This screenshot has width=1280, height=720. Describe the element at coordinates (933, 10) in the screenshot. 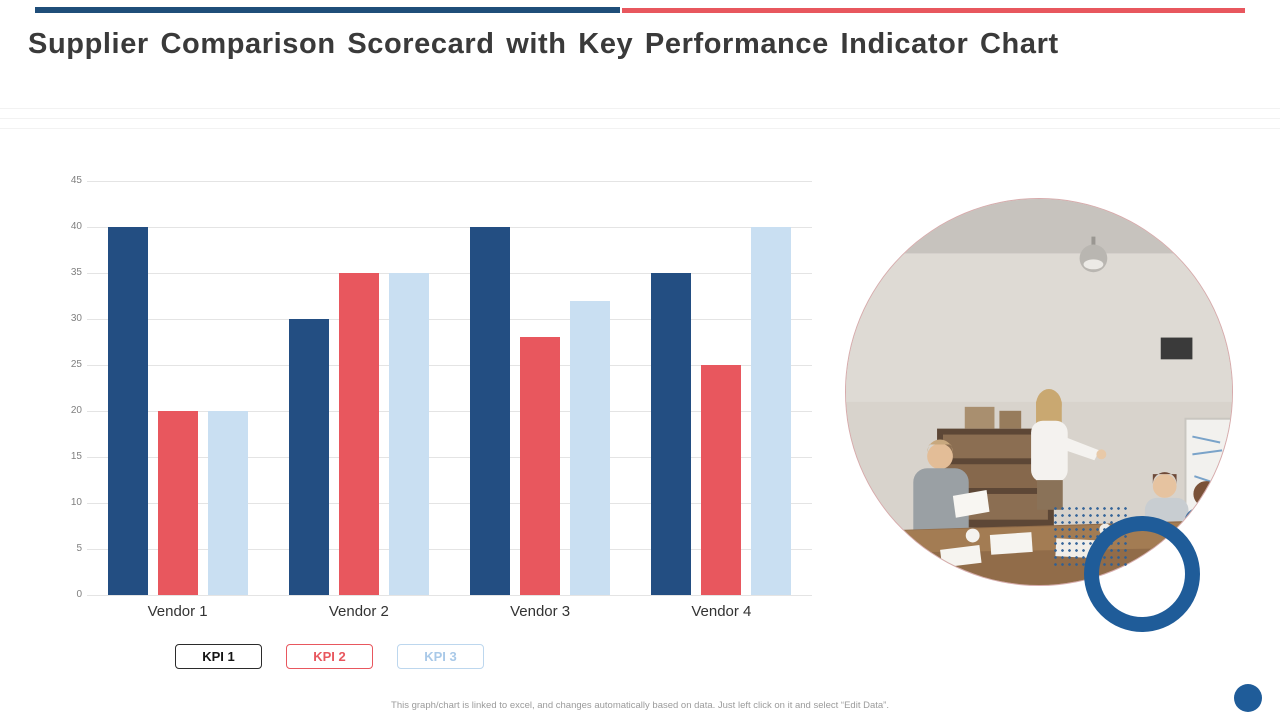

I see `top-accent-bar-red` at that location.